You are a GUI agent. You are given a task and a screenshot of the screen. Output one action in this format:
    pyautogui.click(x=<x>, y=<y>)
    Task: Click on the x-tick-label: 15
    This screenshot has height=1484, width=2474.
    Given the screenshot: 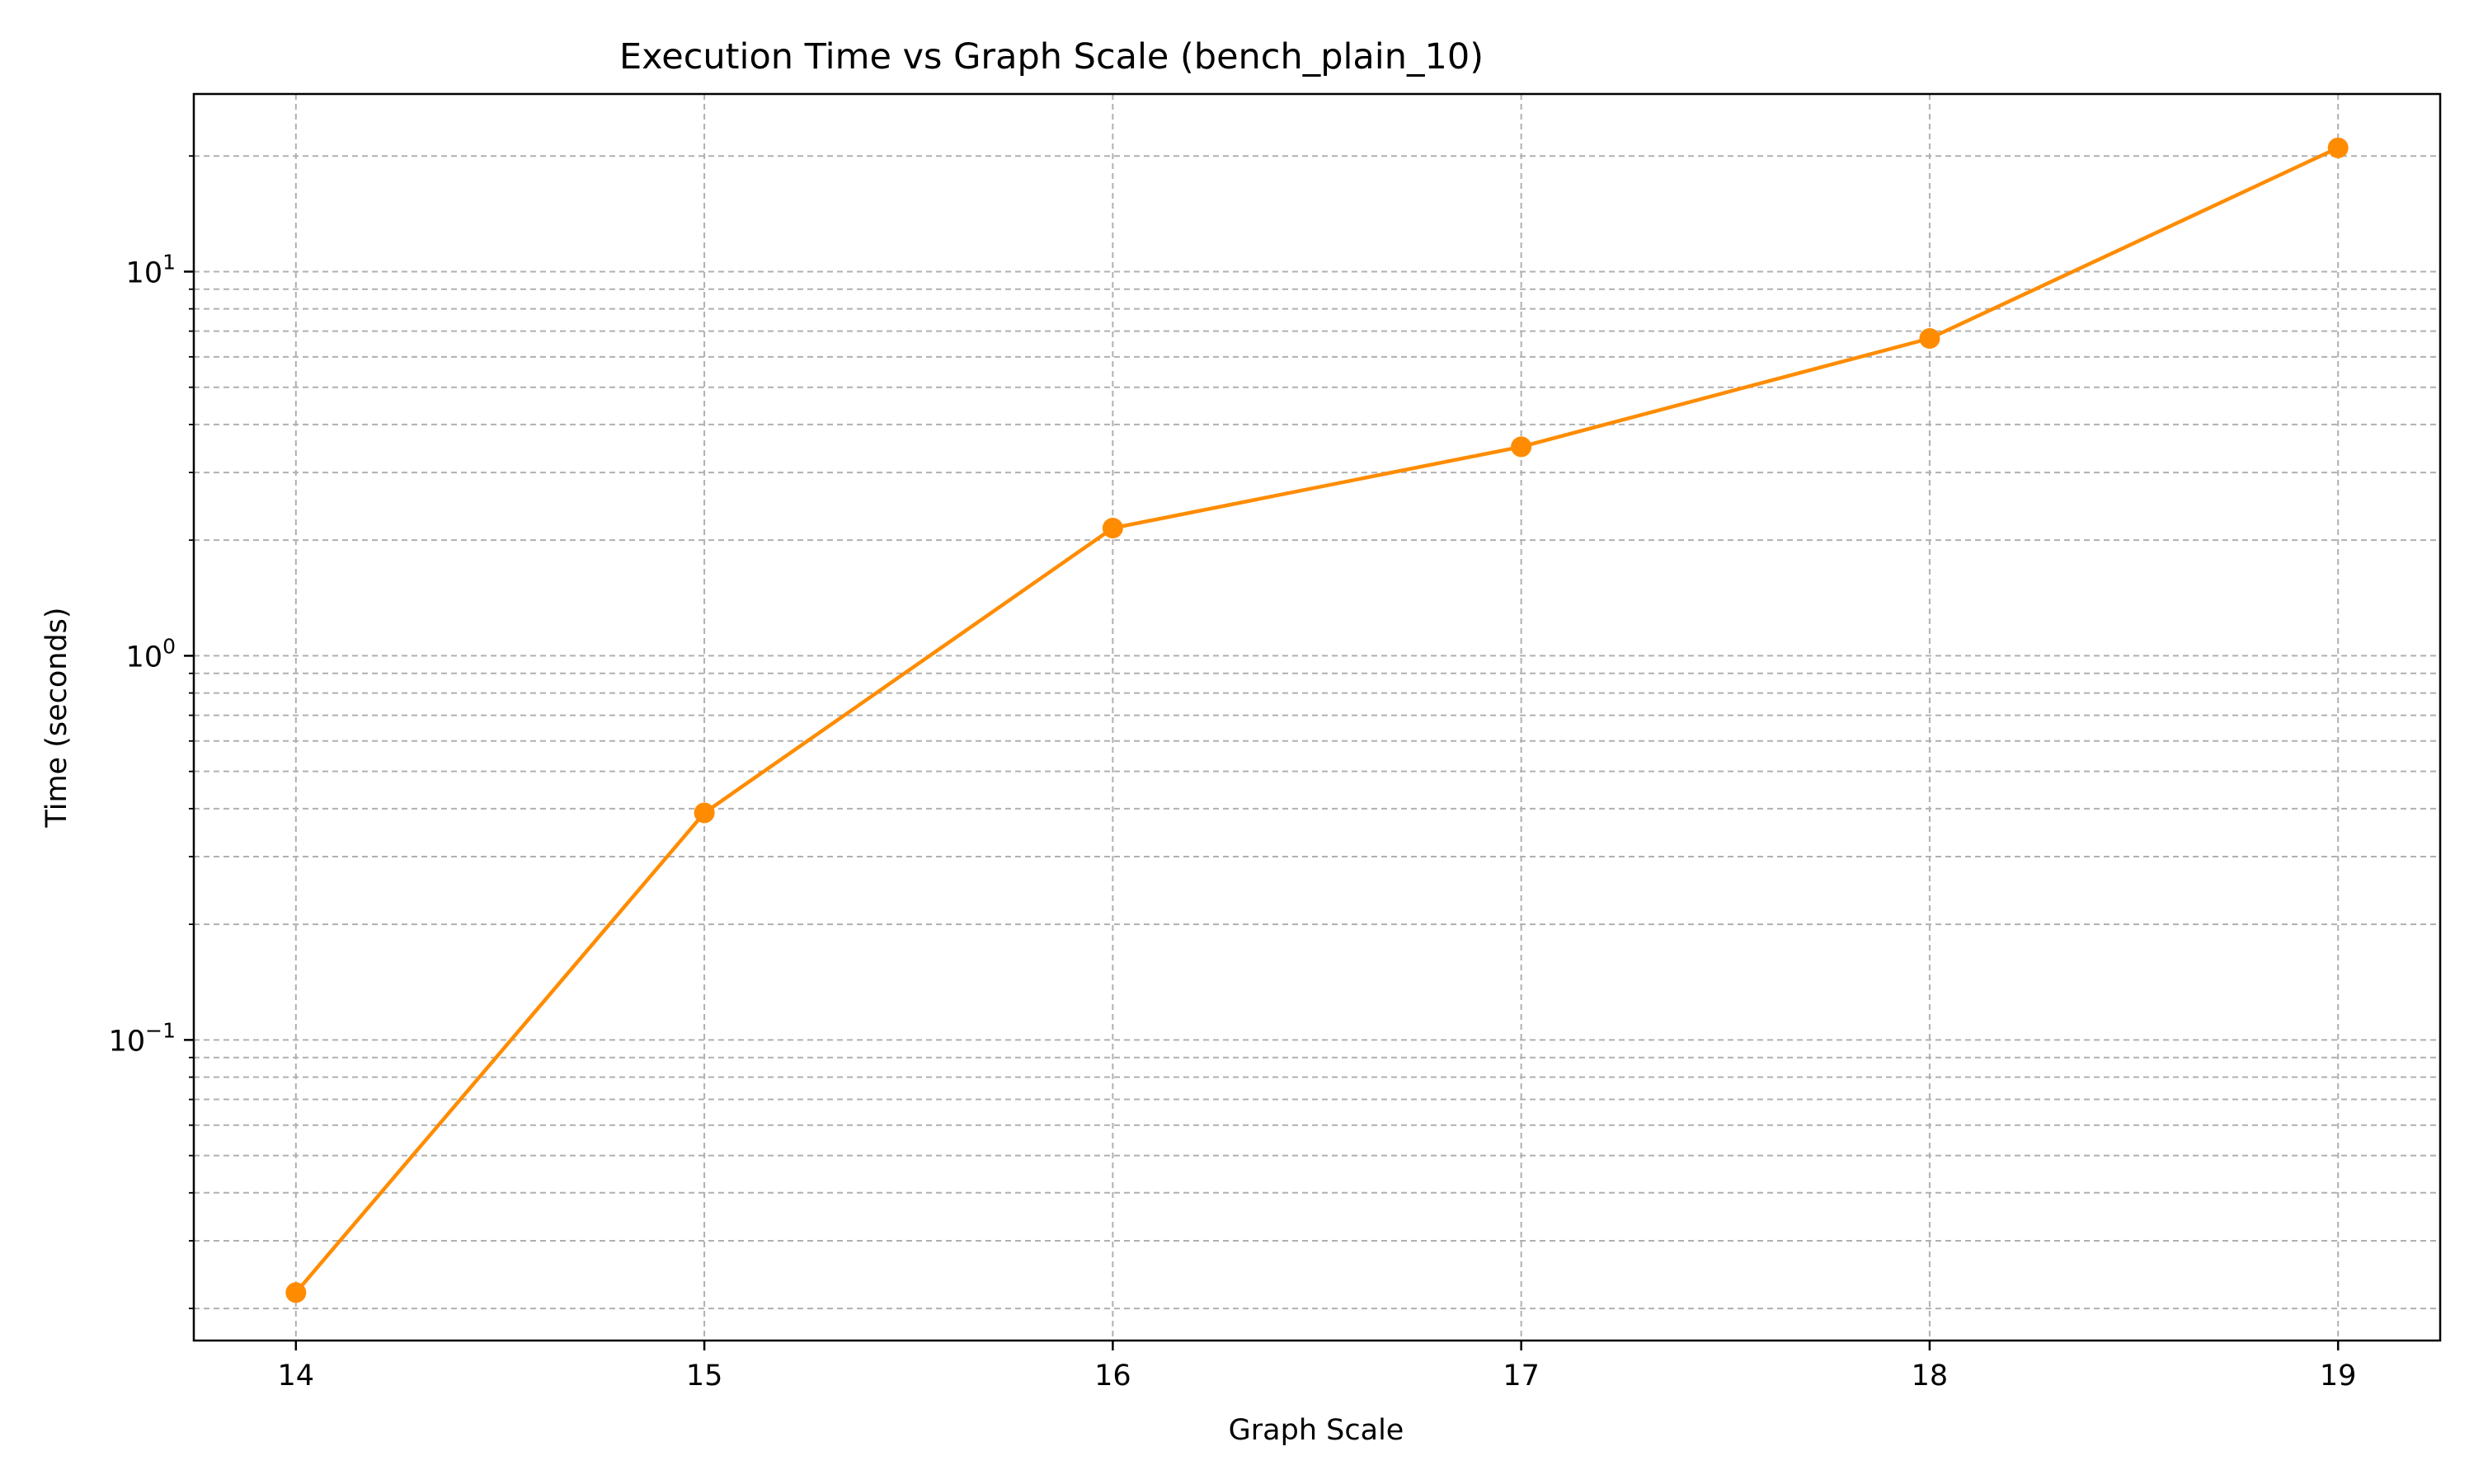 What is the action you would take?
    pyautogui.click(x=704, y=1376)
    